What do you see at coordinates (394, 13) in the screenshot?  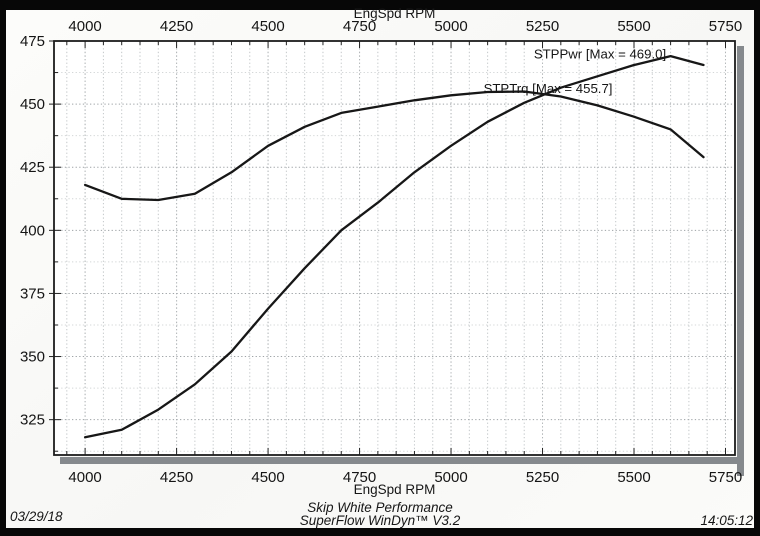 I see `top-axis-title: EngSpd RPM` at bounding box center [394, 13].